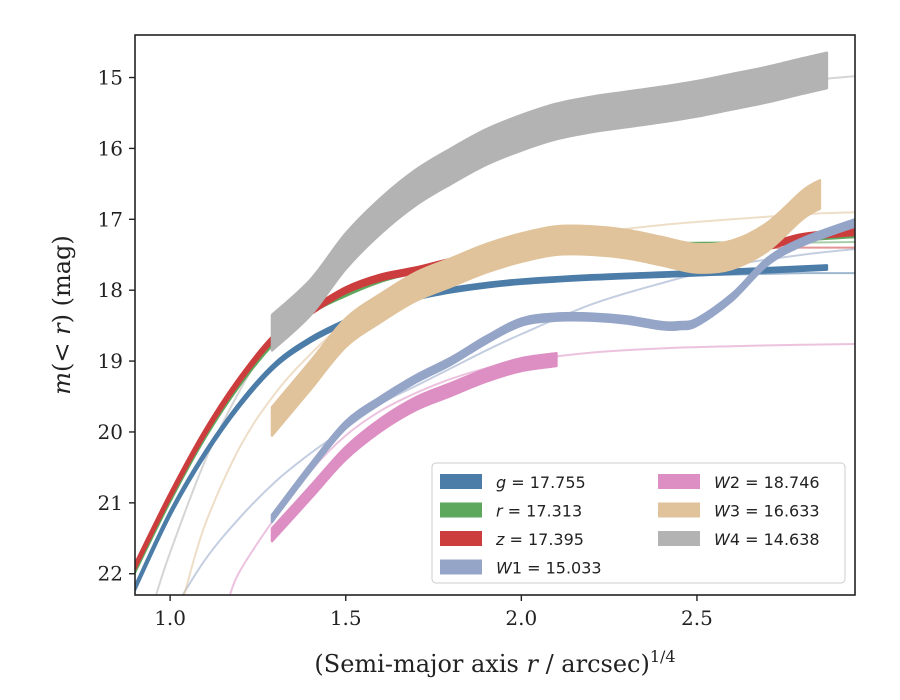  I want to click on y-tick-label-20: 20, so click(110, 432).